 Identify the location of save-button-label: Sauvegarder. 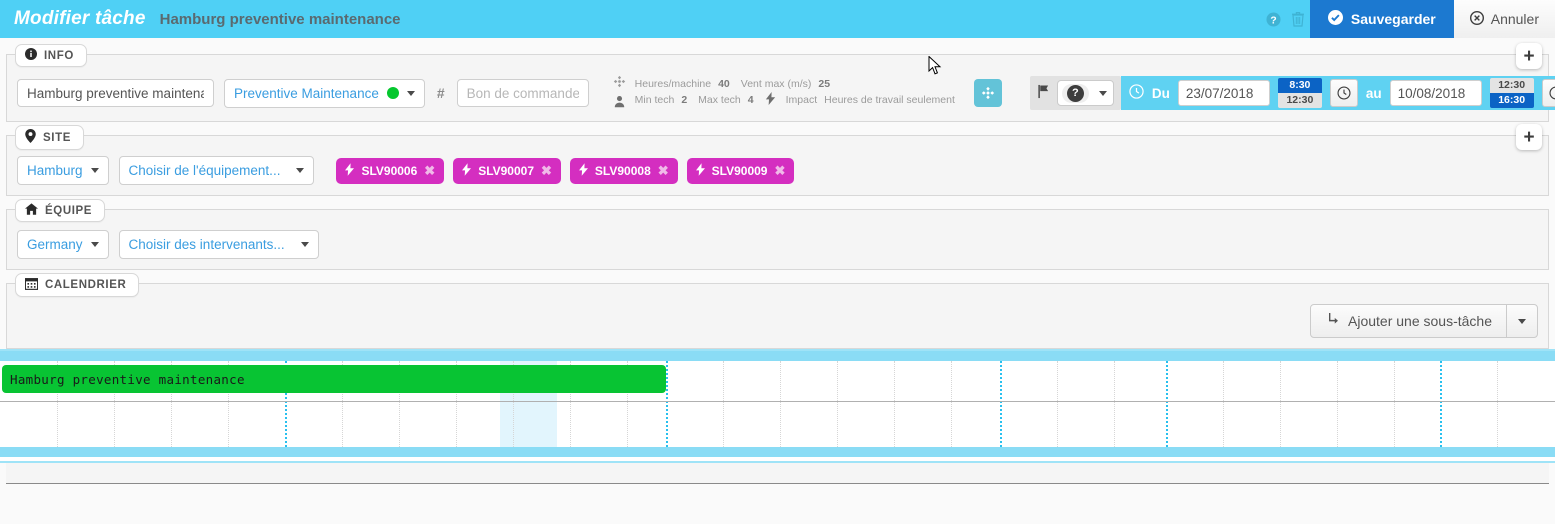
(1393, 19).